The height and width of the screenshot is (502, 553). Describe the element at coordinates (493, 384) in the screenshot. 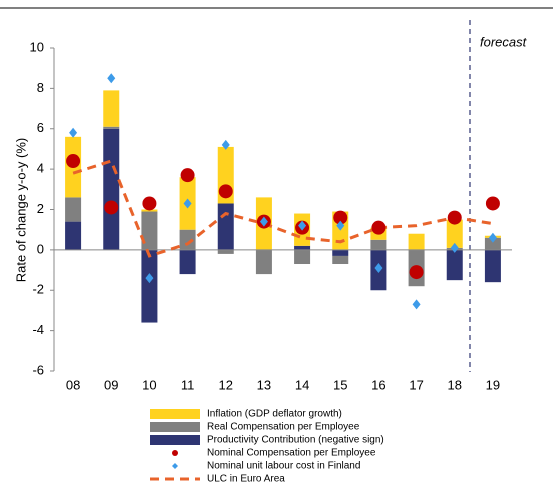

I see `x-tick-label: 19` at that location.